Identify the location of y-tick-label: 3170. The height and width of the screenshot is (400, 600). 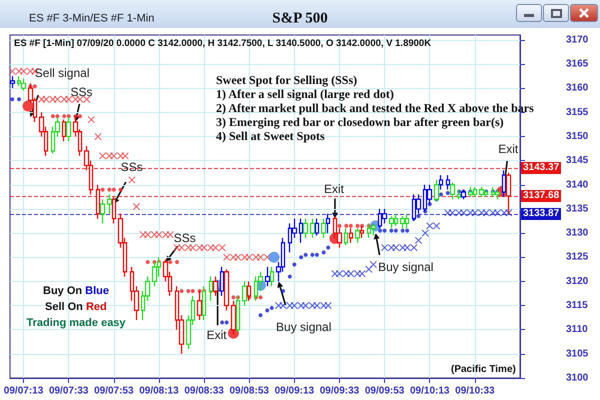
(577, 40).